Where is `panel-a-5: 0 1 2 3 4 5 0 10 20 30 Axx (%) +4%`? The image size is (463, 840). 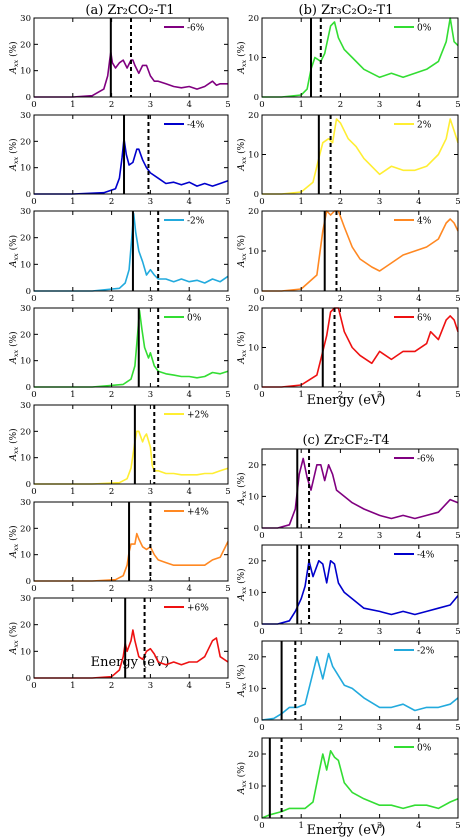 panel-a-5: 0 1 2 3 4 5 0 10 20 30 Axx (%) +4% is located at coordinates (119, 546).